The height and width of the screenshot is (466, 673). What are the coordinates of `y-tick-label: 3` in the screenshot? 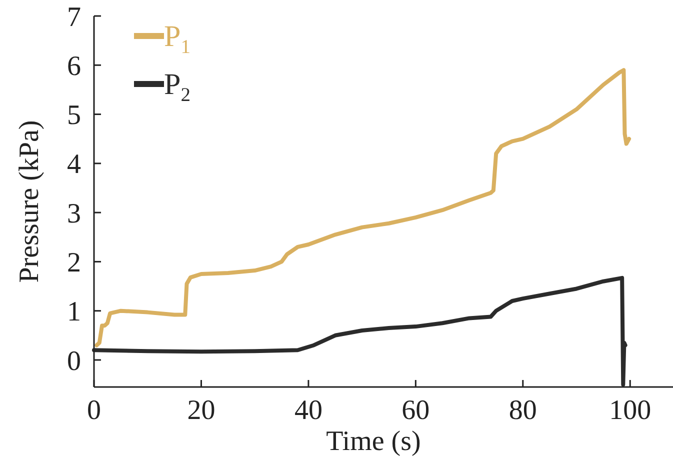 It's located at (74, 214).